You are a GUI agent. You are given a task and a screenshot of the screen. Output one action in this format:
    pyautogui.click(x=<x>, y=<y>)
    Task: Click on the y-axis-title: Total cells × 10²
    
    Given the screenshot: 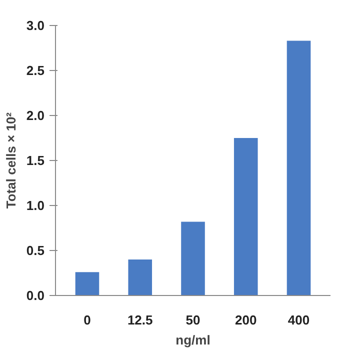 What is the action you would take?
    pyautogui.click(x=10, y=160)
    